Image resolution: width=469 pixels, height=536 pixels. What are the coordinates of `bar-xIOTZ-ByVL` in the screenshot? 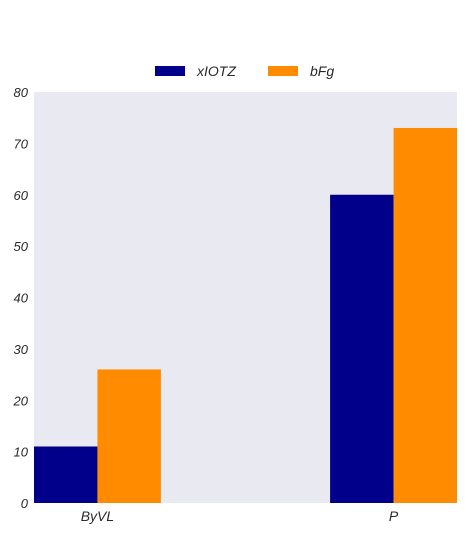 It's located at (66, 474).